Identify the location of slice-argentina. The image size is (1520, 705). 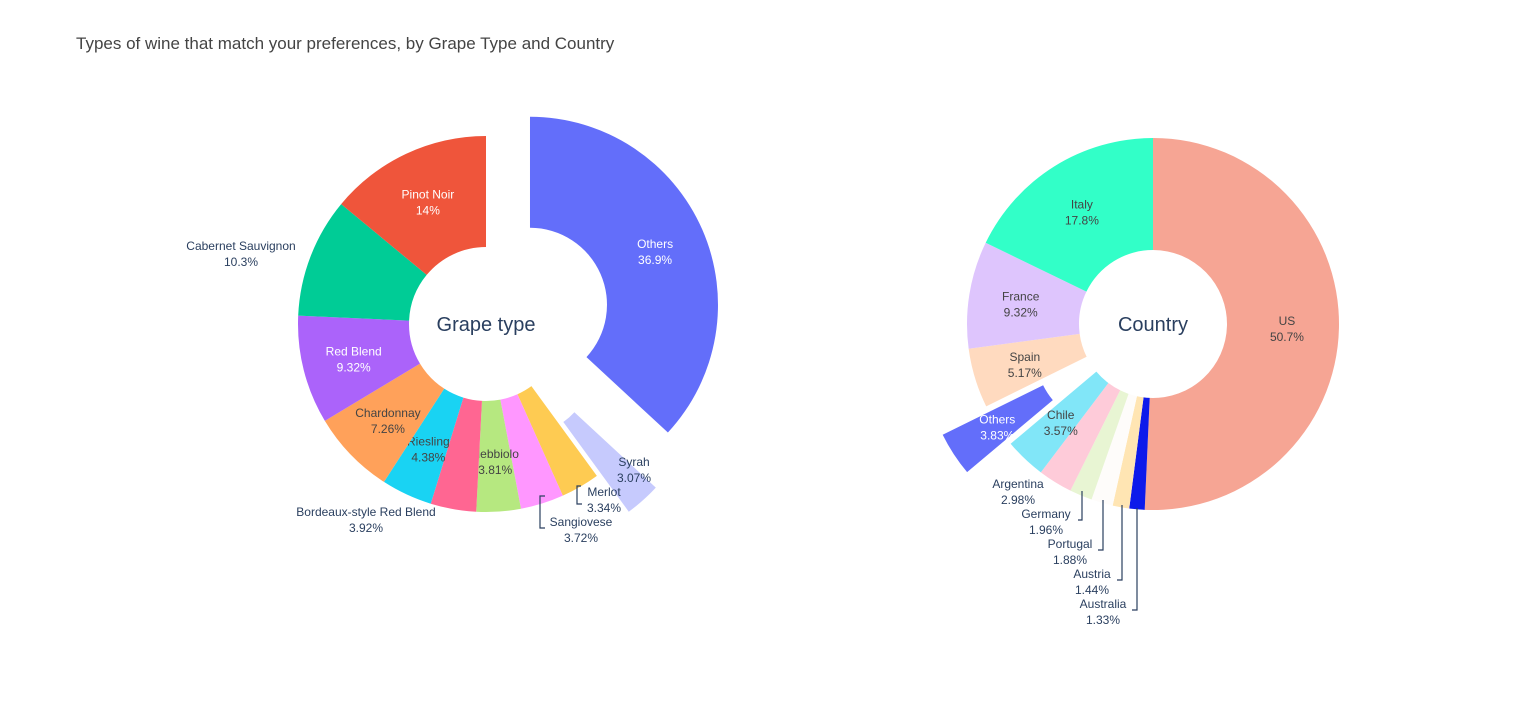
(1080, 437).